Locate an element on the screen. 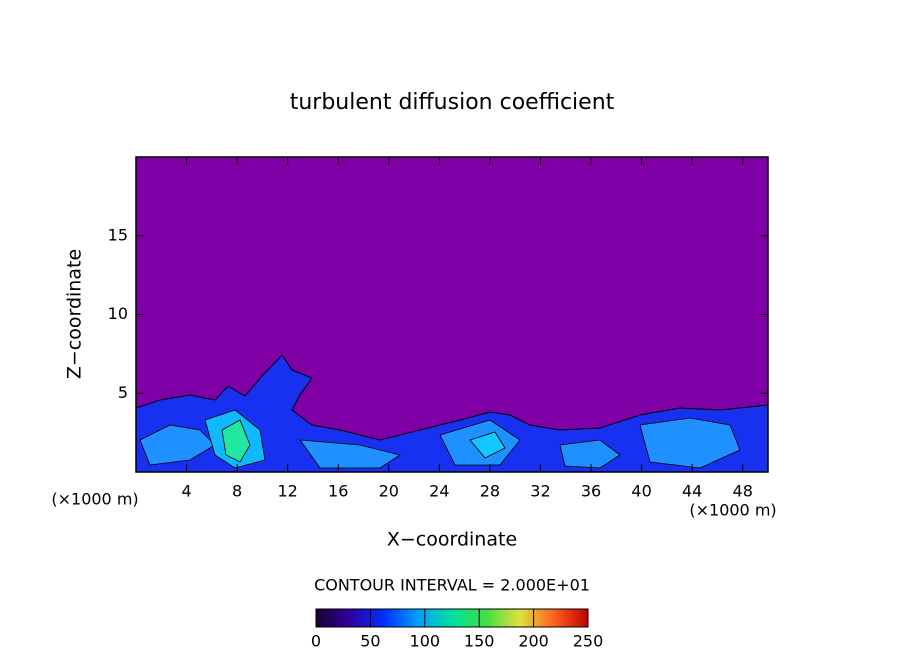 The width and height of the screenshot is (904, 654). x-tick-label: 28 is located at coordinates (490, 491).